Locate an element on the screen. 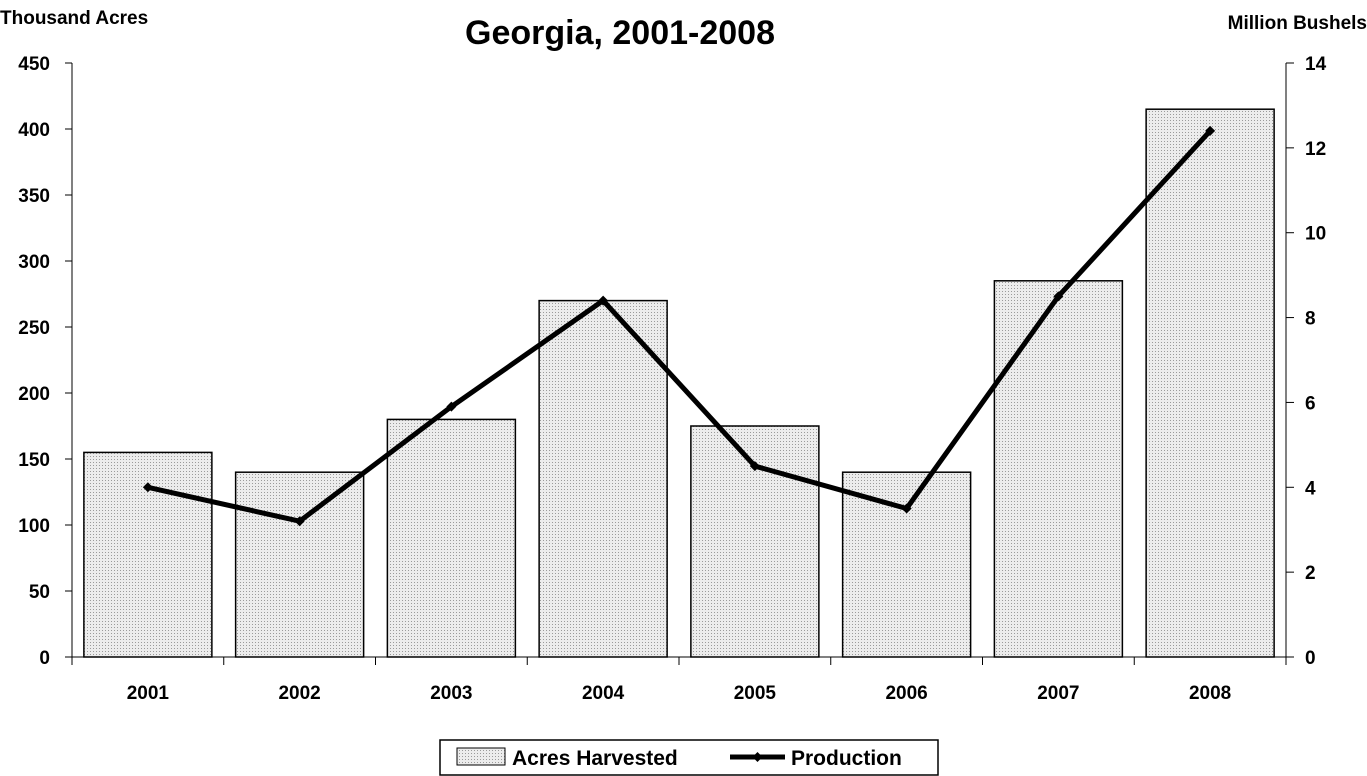 This screenshot has height=776, width=1367. right-tick-label: 0 is located at coordinates (1310, 658).